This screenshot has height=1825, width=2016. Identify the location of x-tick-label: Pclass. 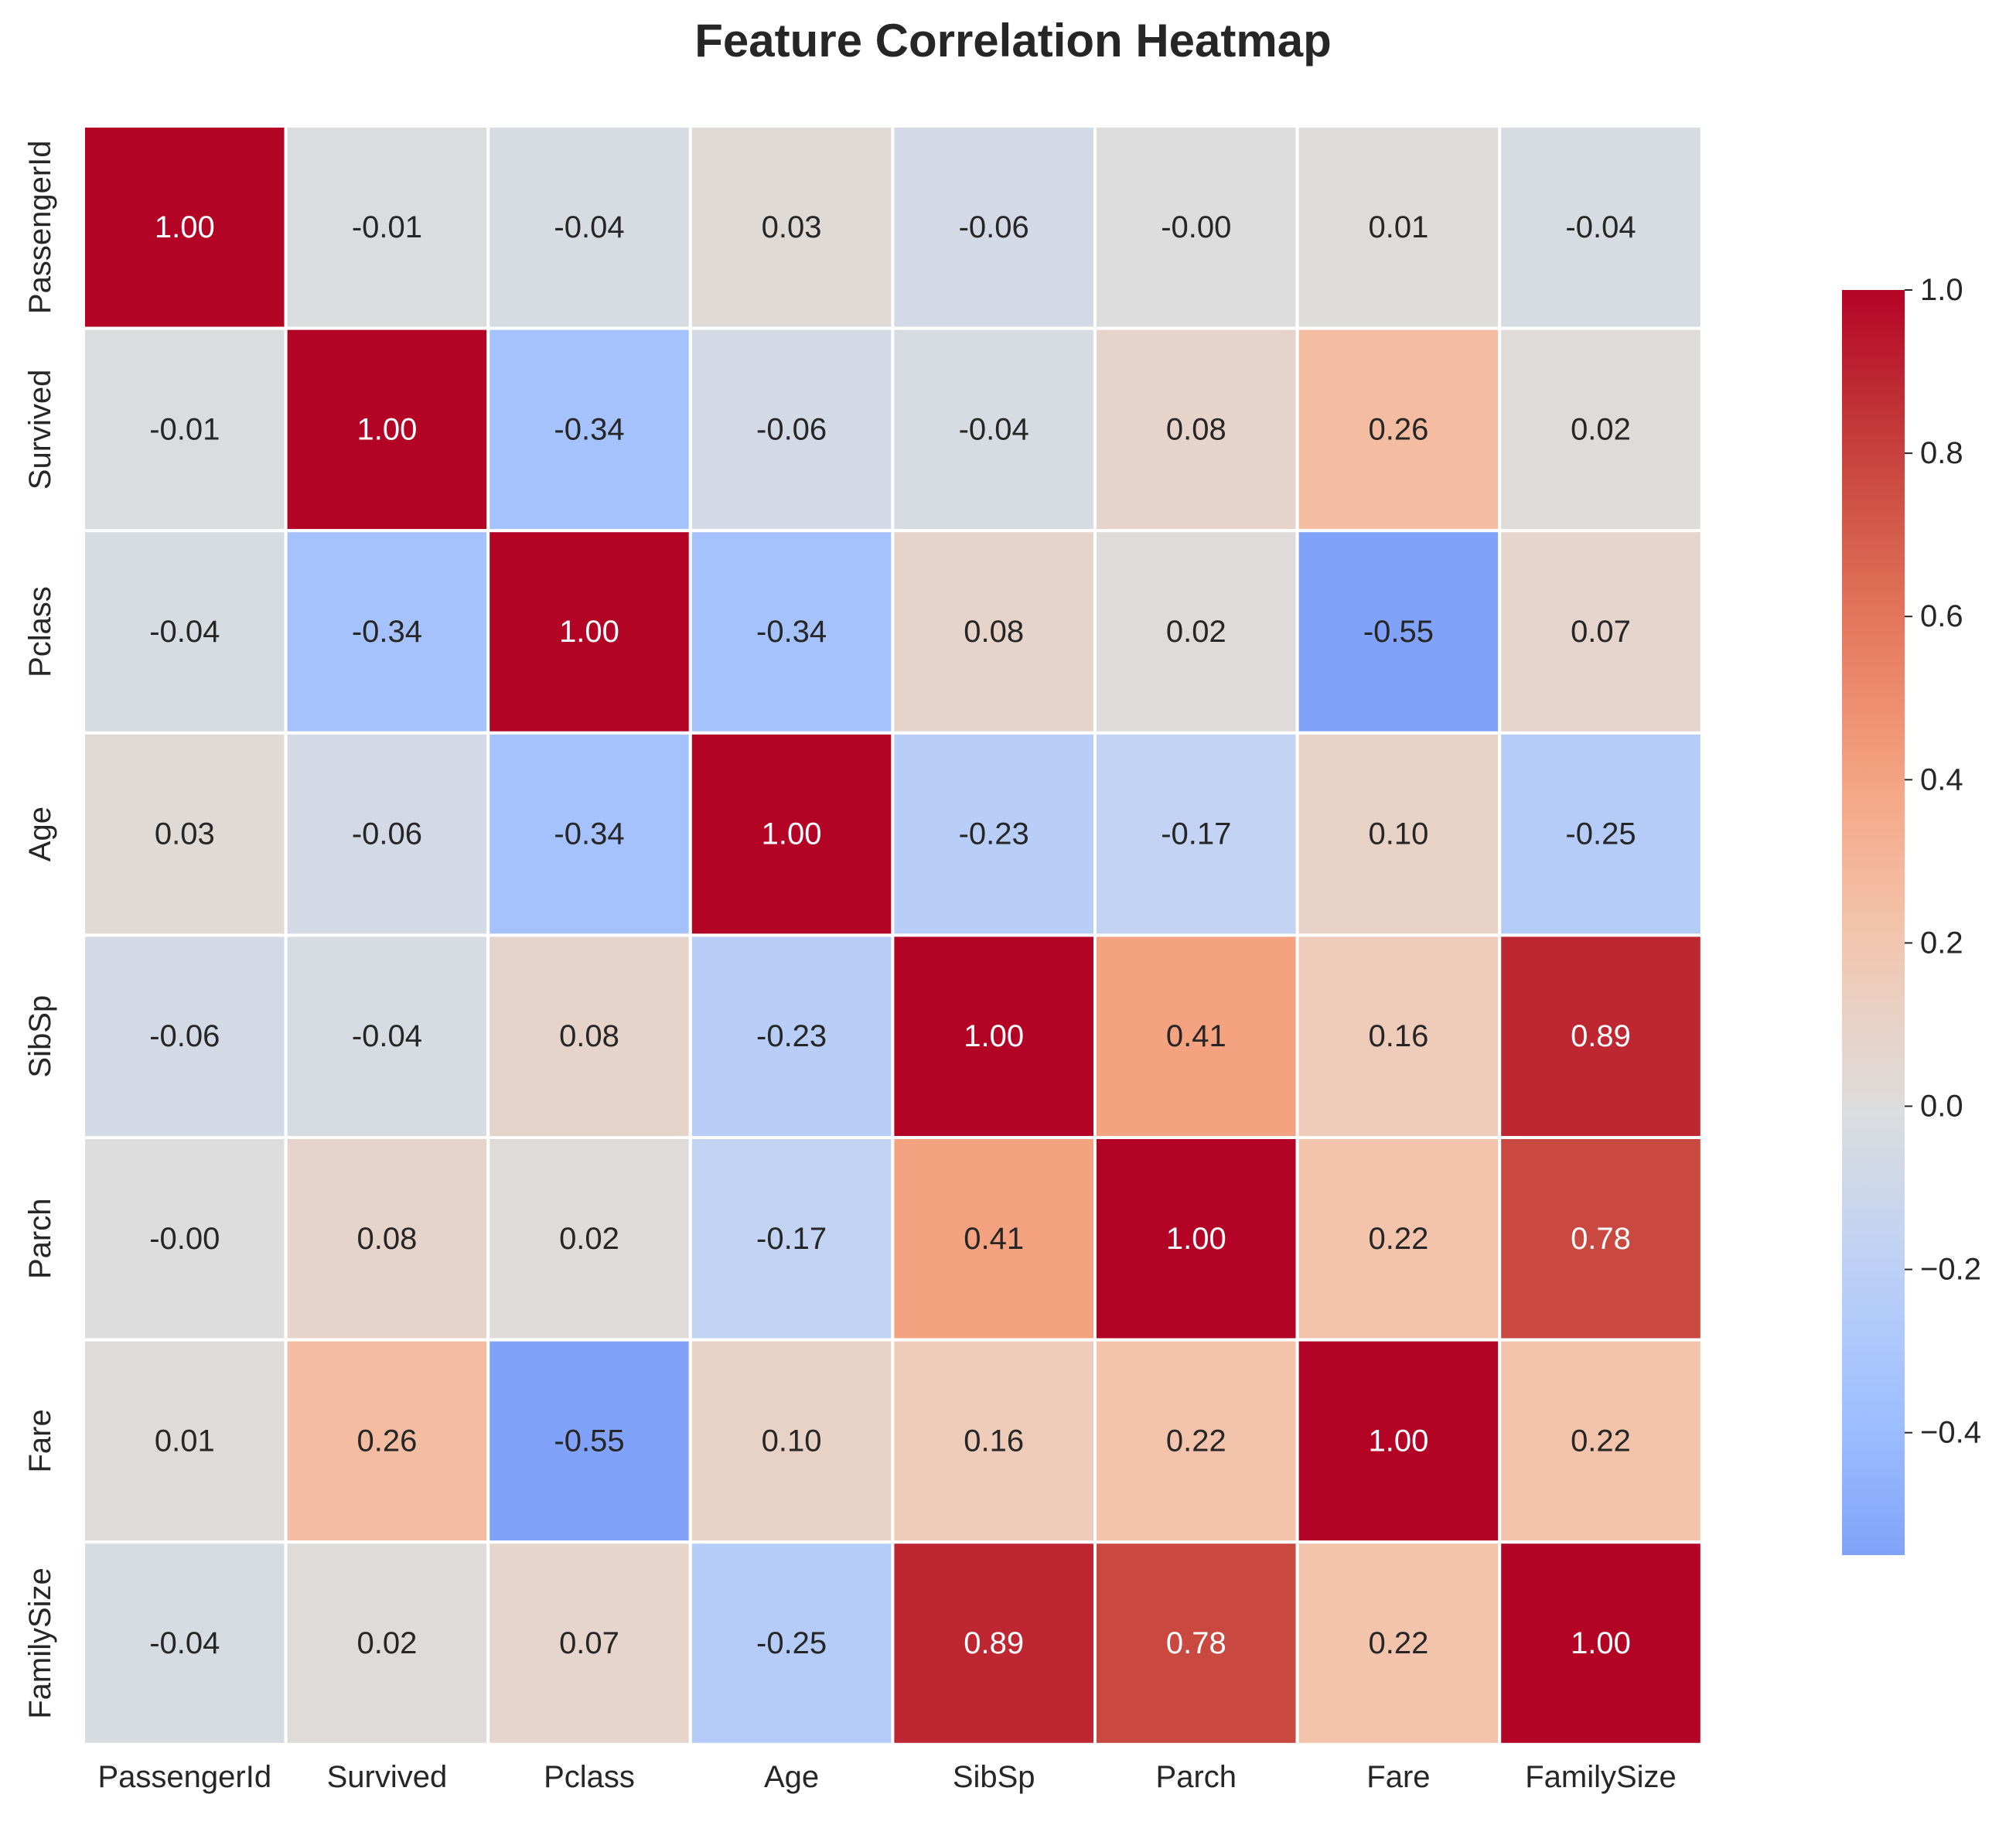
(589, 1777).